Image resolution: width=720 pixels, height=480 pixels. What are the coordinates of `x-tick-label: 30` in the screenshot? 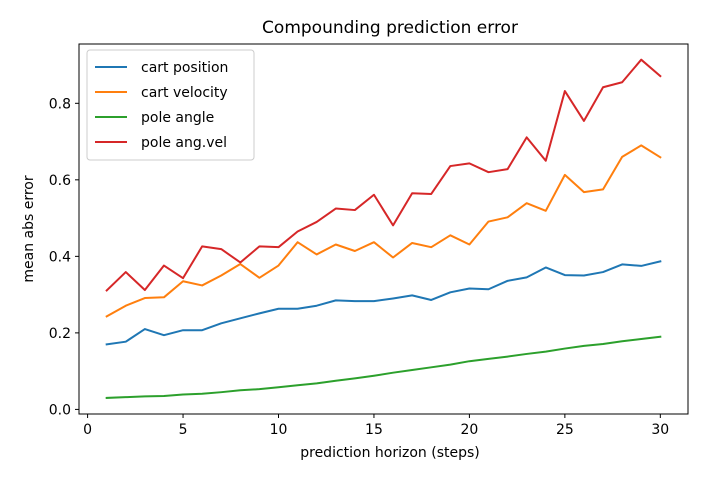 It's located at (660, 430).